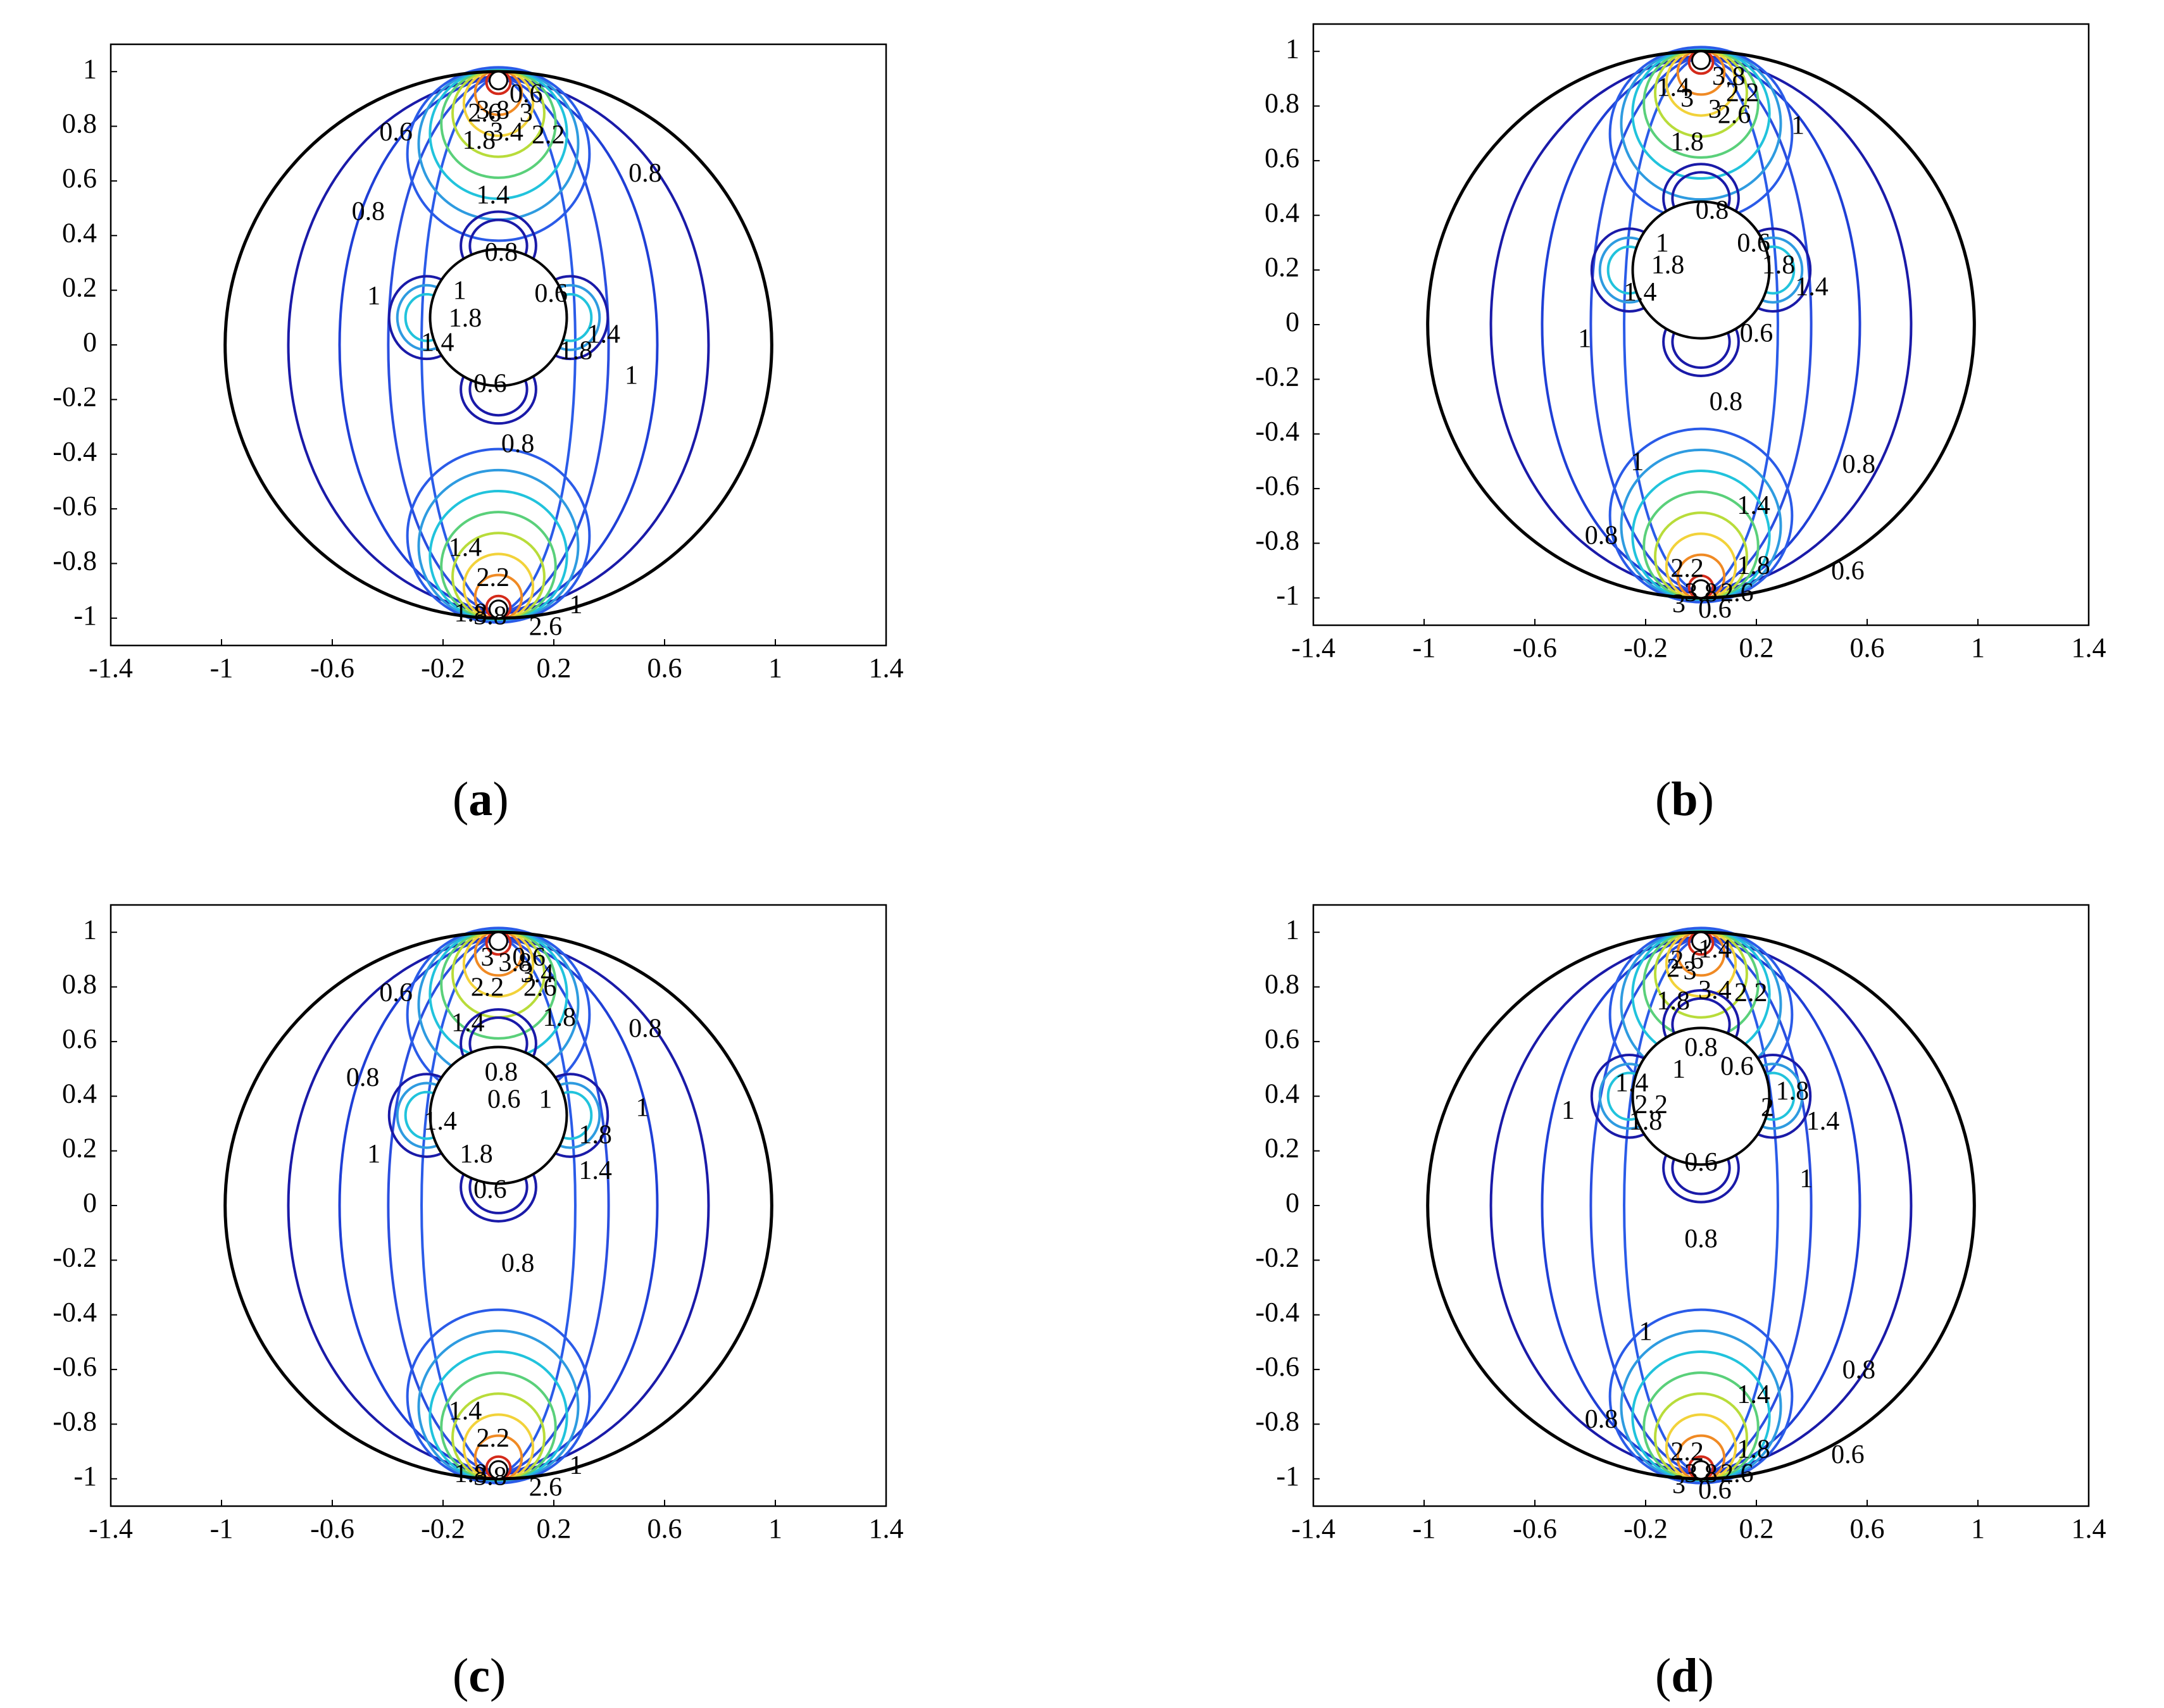 The width and height of the screenshot is (2164, 1708). What do you see at coordinates (1282, 212) in the screenshot?
I see `y-tick-label: 0.4` at bounding box center [1282, 212].